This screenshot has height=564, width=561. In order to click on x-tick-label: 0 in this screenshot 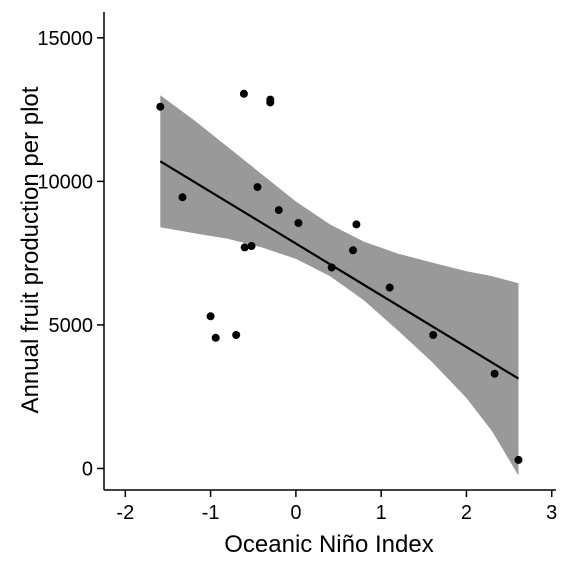, I will do `click(295, 513)`.